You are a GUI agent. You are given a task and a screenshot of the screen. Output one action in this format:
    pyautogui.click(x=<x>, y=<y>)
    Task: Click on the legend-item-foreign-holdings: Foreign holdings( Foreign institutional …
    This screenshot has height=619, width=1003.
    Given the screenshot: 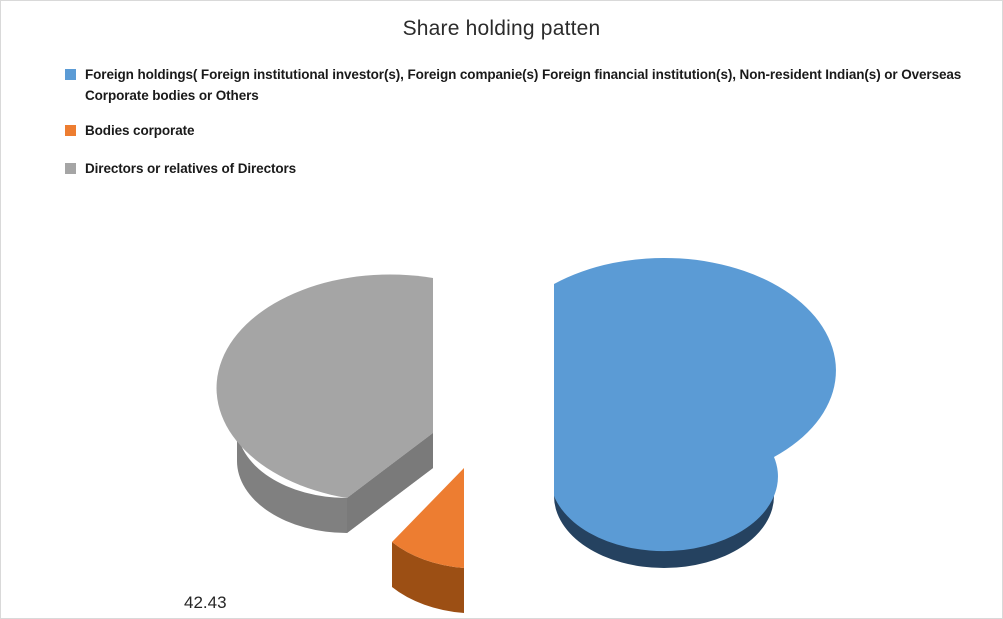 What is the action you would take?
    pyautogui.click(x=515, y=86)
    